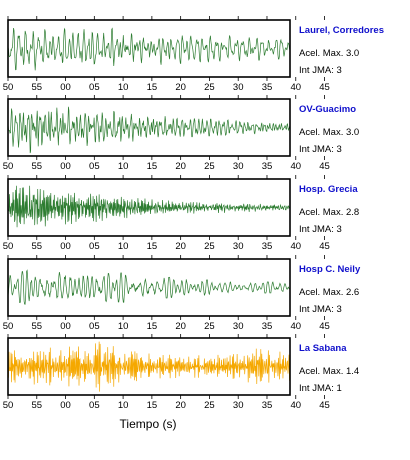 Image resolution: width=410 pixels, height=460 pixels. Describe the element at coordinates (328, 189) in the screenshot. I see `station-name: Hosp. Grecia` at that location.